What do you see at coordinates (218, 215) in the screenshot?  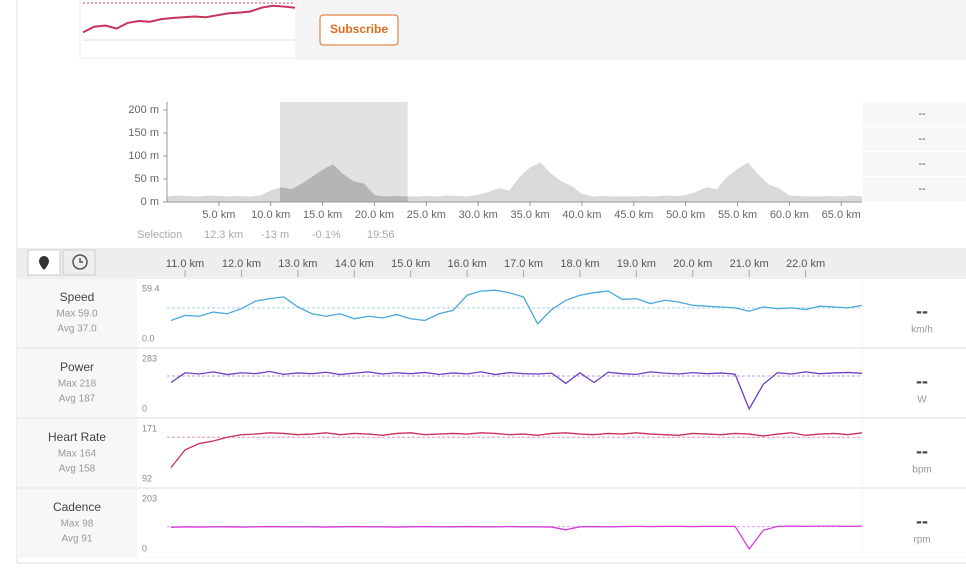 I see `x-tick-label: 5.0 km` at bounding box center [218, 215].